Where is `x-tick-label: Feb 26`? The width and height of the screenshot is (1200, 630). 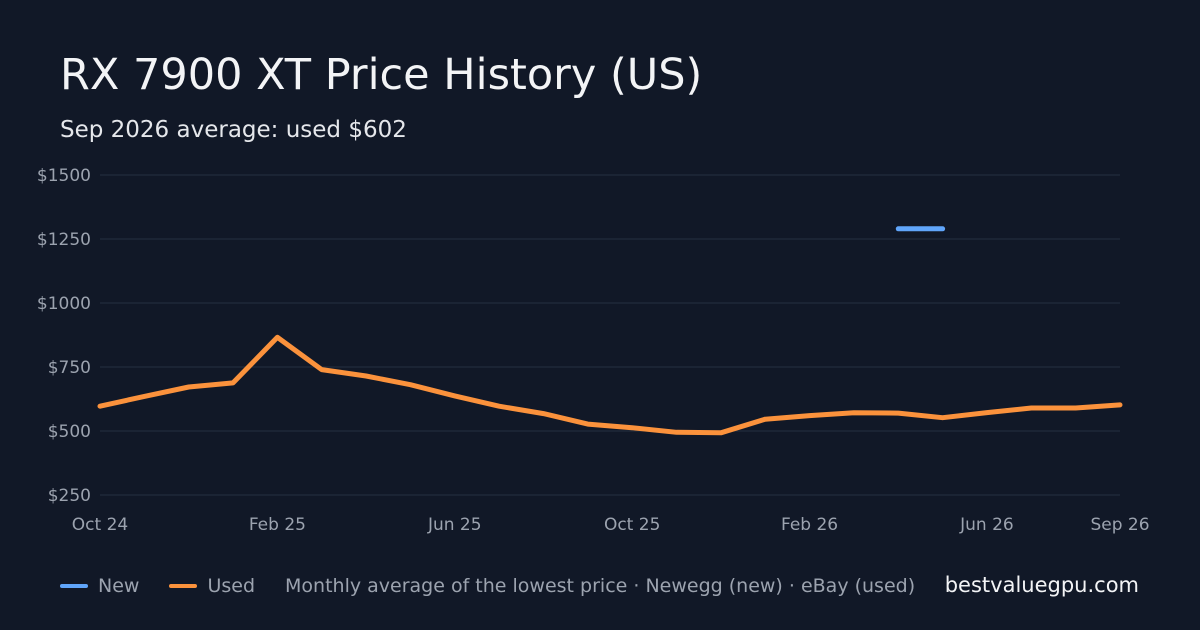
x-tick-label: Feb 26 is located at coordinates (809, 525).